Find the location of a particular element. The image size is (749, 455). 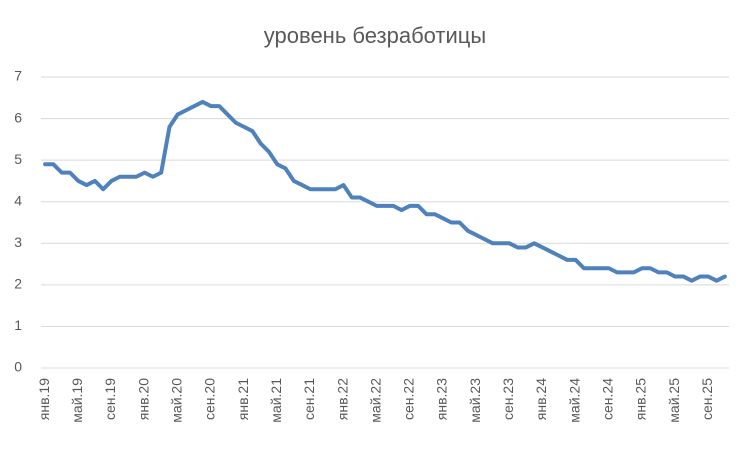

y-tick-label: 3 is located at coordinates (18, 242).